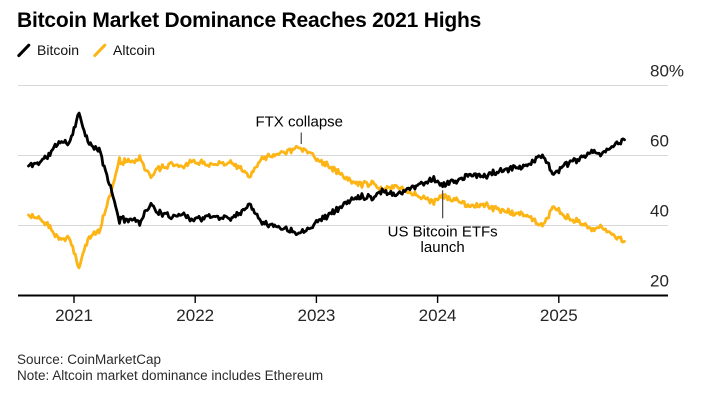 This screenshot has width=701, height=402. I want to click on y-tick-label-60: 60, so click(659, 141).